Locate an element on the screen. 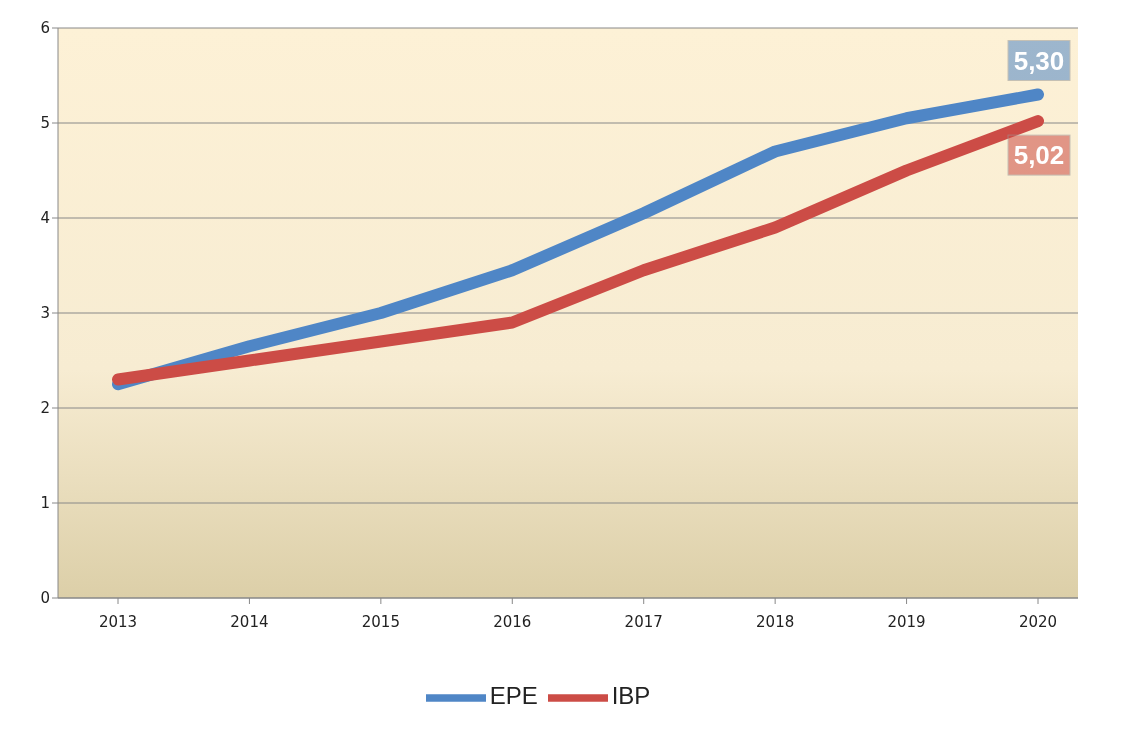  legend-label: IBP is located at coordinates (631, 696).